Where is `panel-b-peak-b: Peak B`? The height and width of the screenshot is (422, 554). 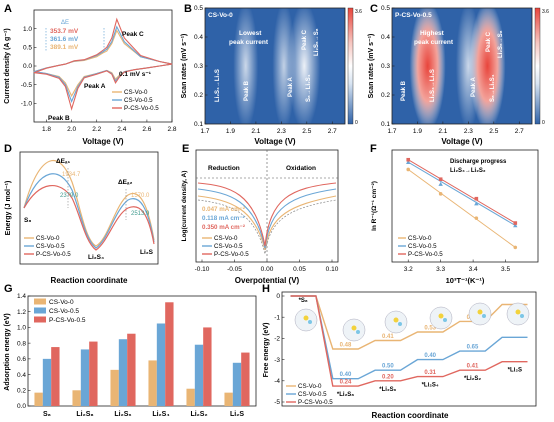
panel-b-peak-b: Peak B is located at coordinates (247, 90).